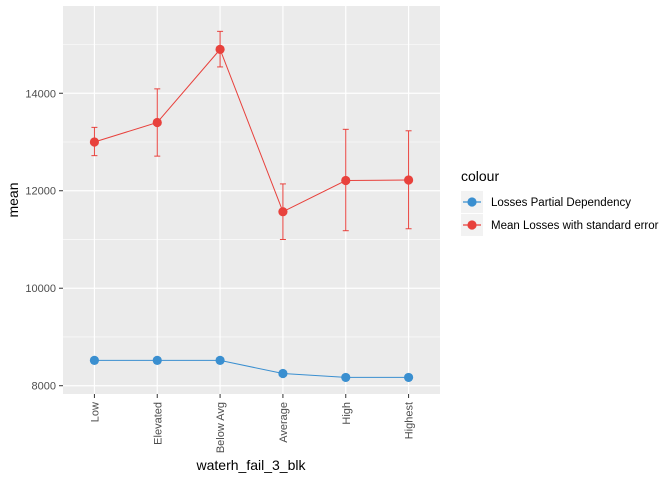 The image size is (672, 480). What do you see at coordinates (410, 420) in the screenshot?
I see `x-tick-label: Highest` at bounding box center [410, 420].